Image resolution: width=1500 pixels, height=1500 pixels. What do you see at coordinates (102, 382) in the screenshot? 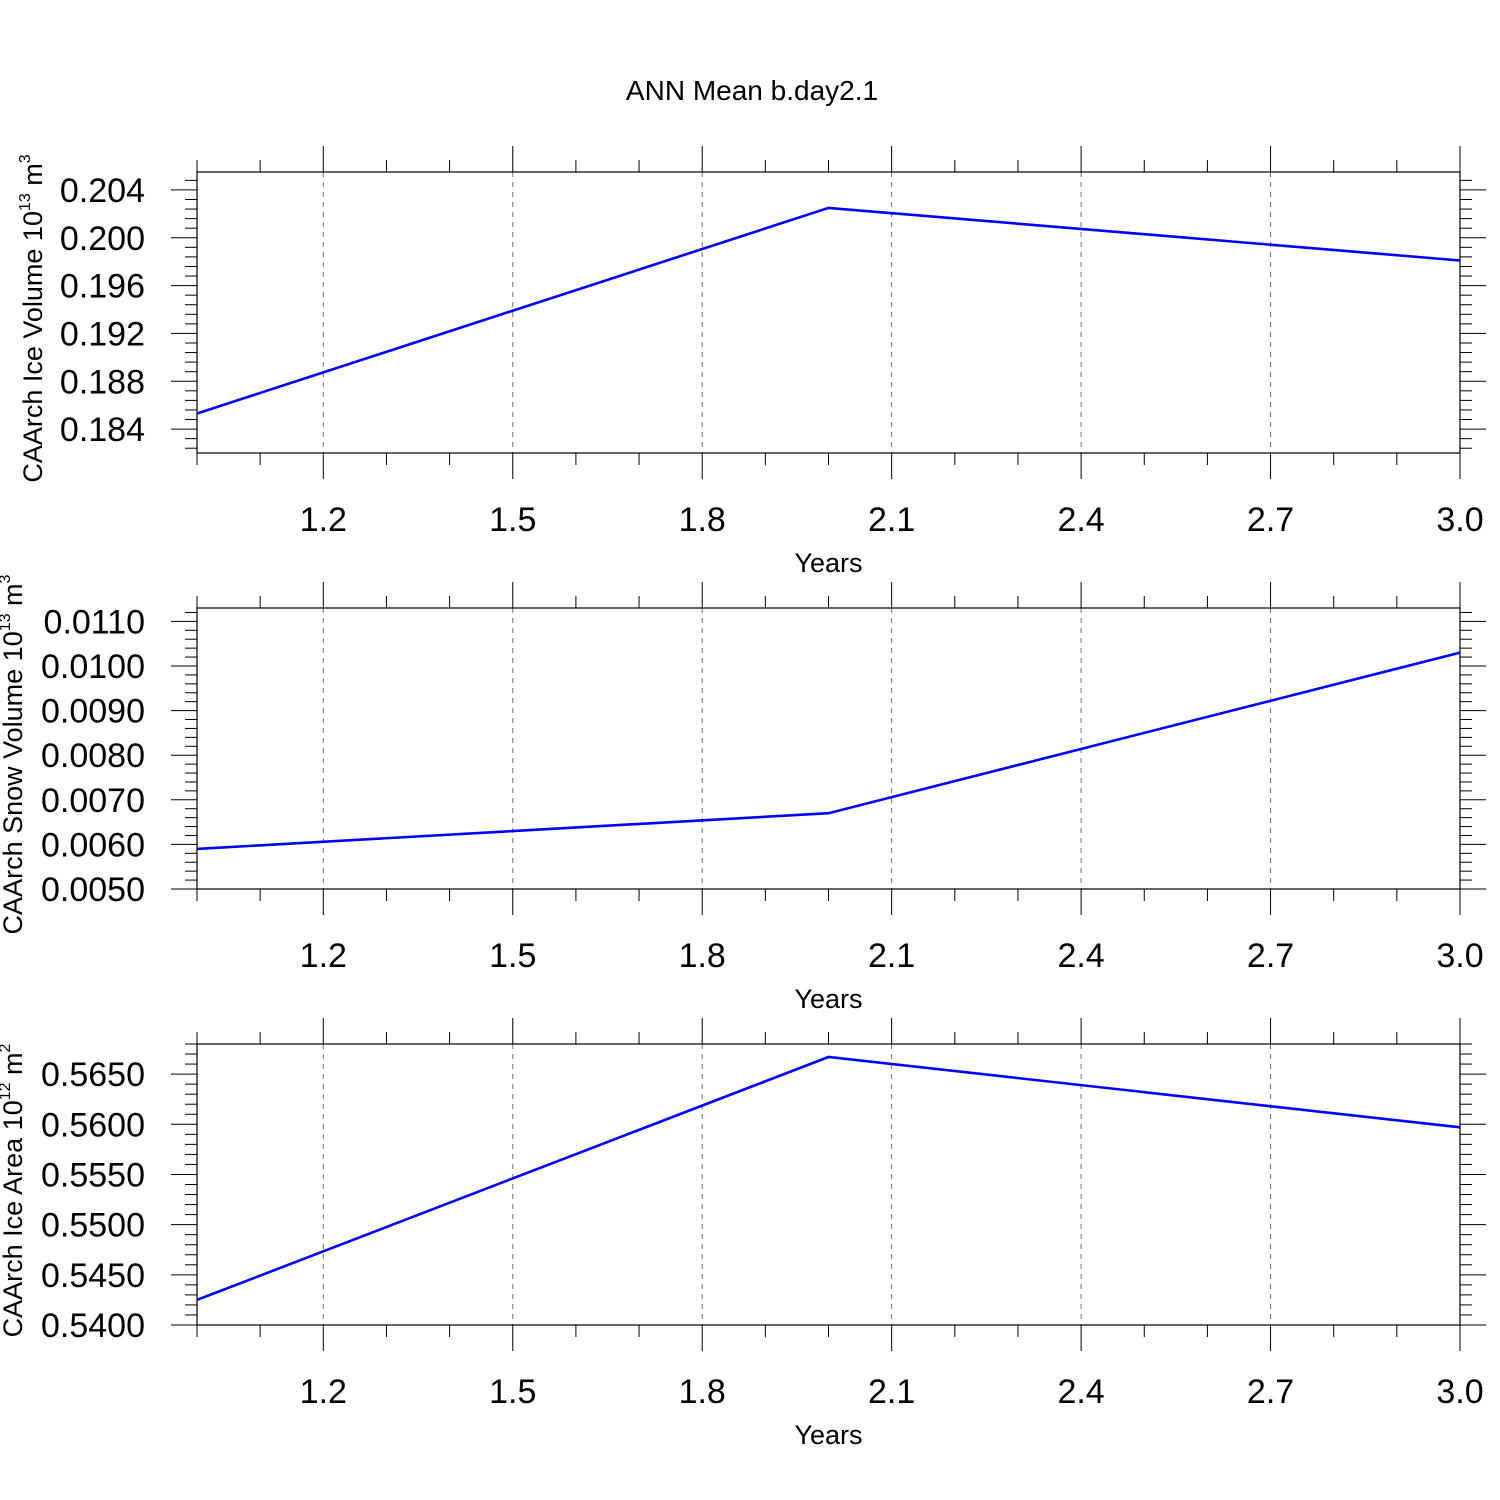
I see `y-tick-label: 0.188` at bounding box center [102, 382].